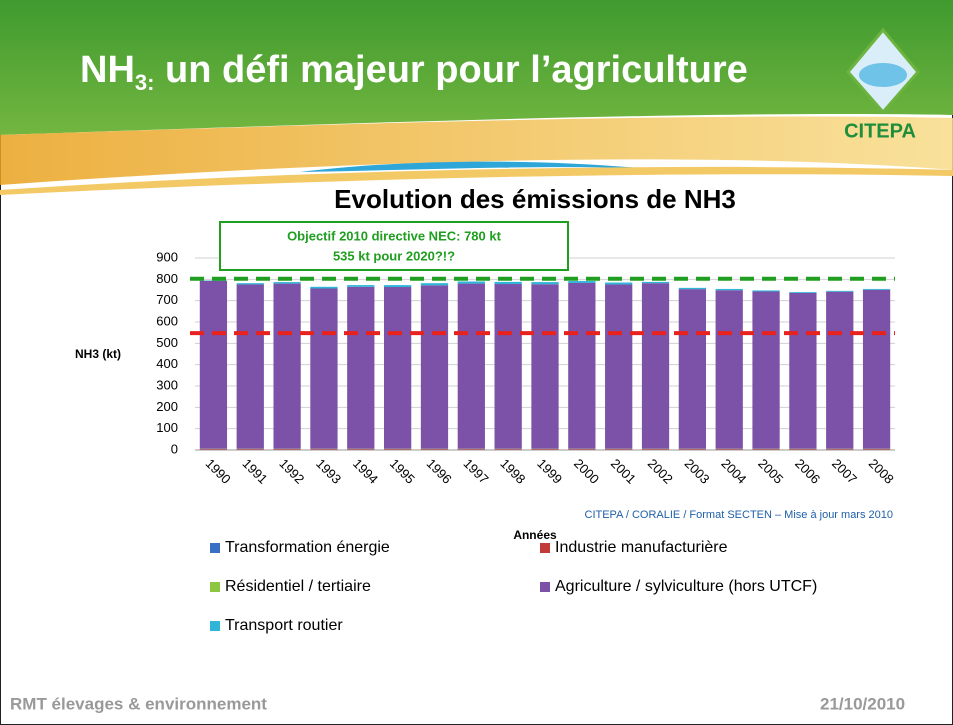 Image resolution: width=953 pixels, height=725 pixels. I want to click on y-tick-label: 600, so click(167, 320).